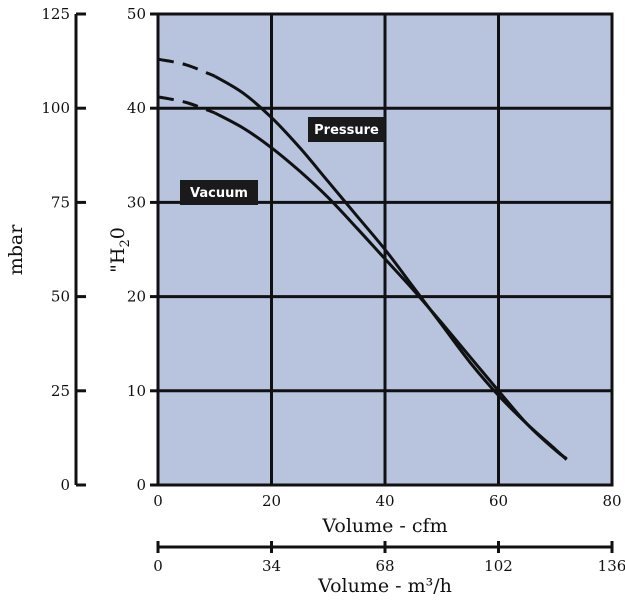  I want to click on y2-tick-label-0: 0, so click(65, 485).